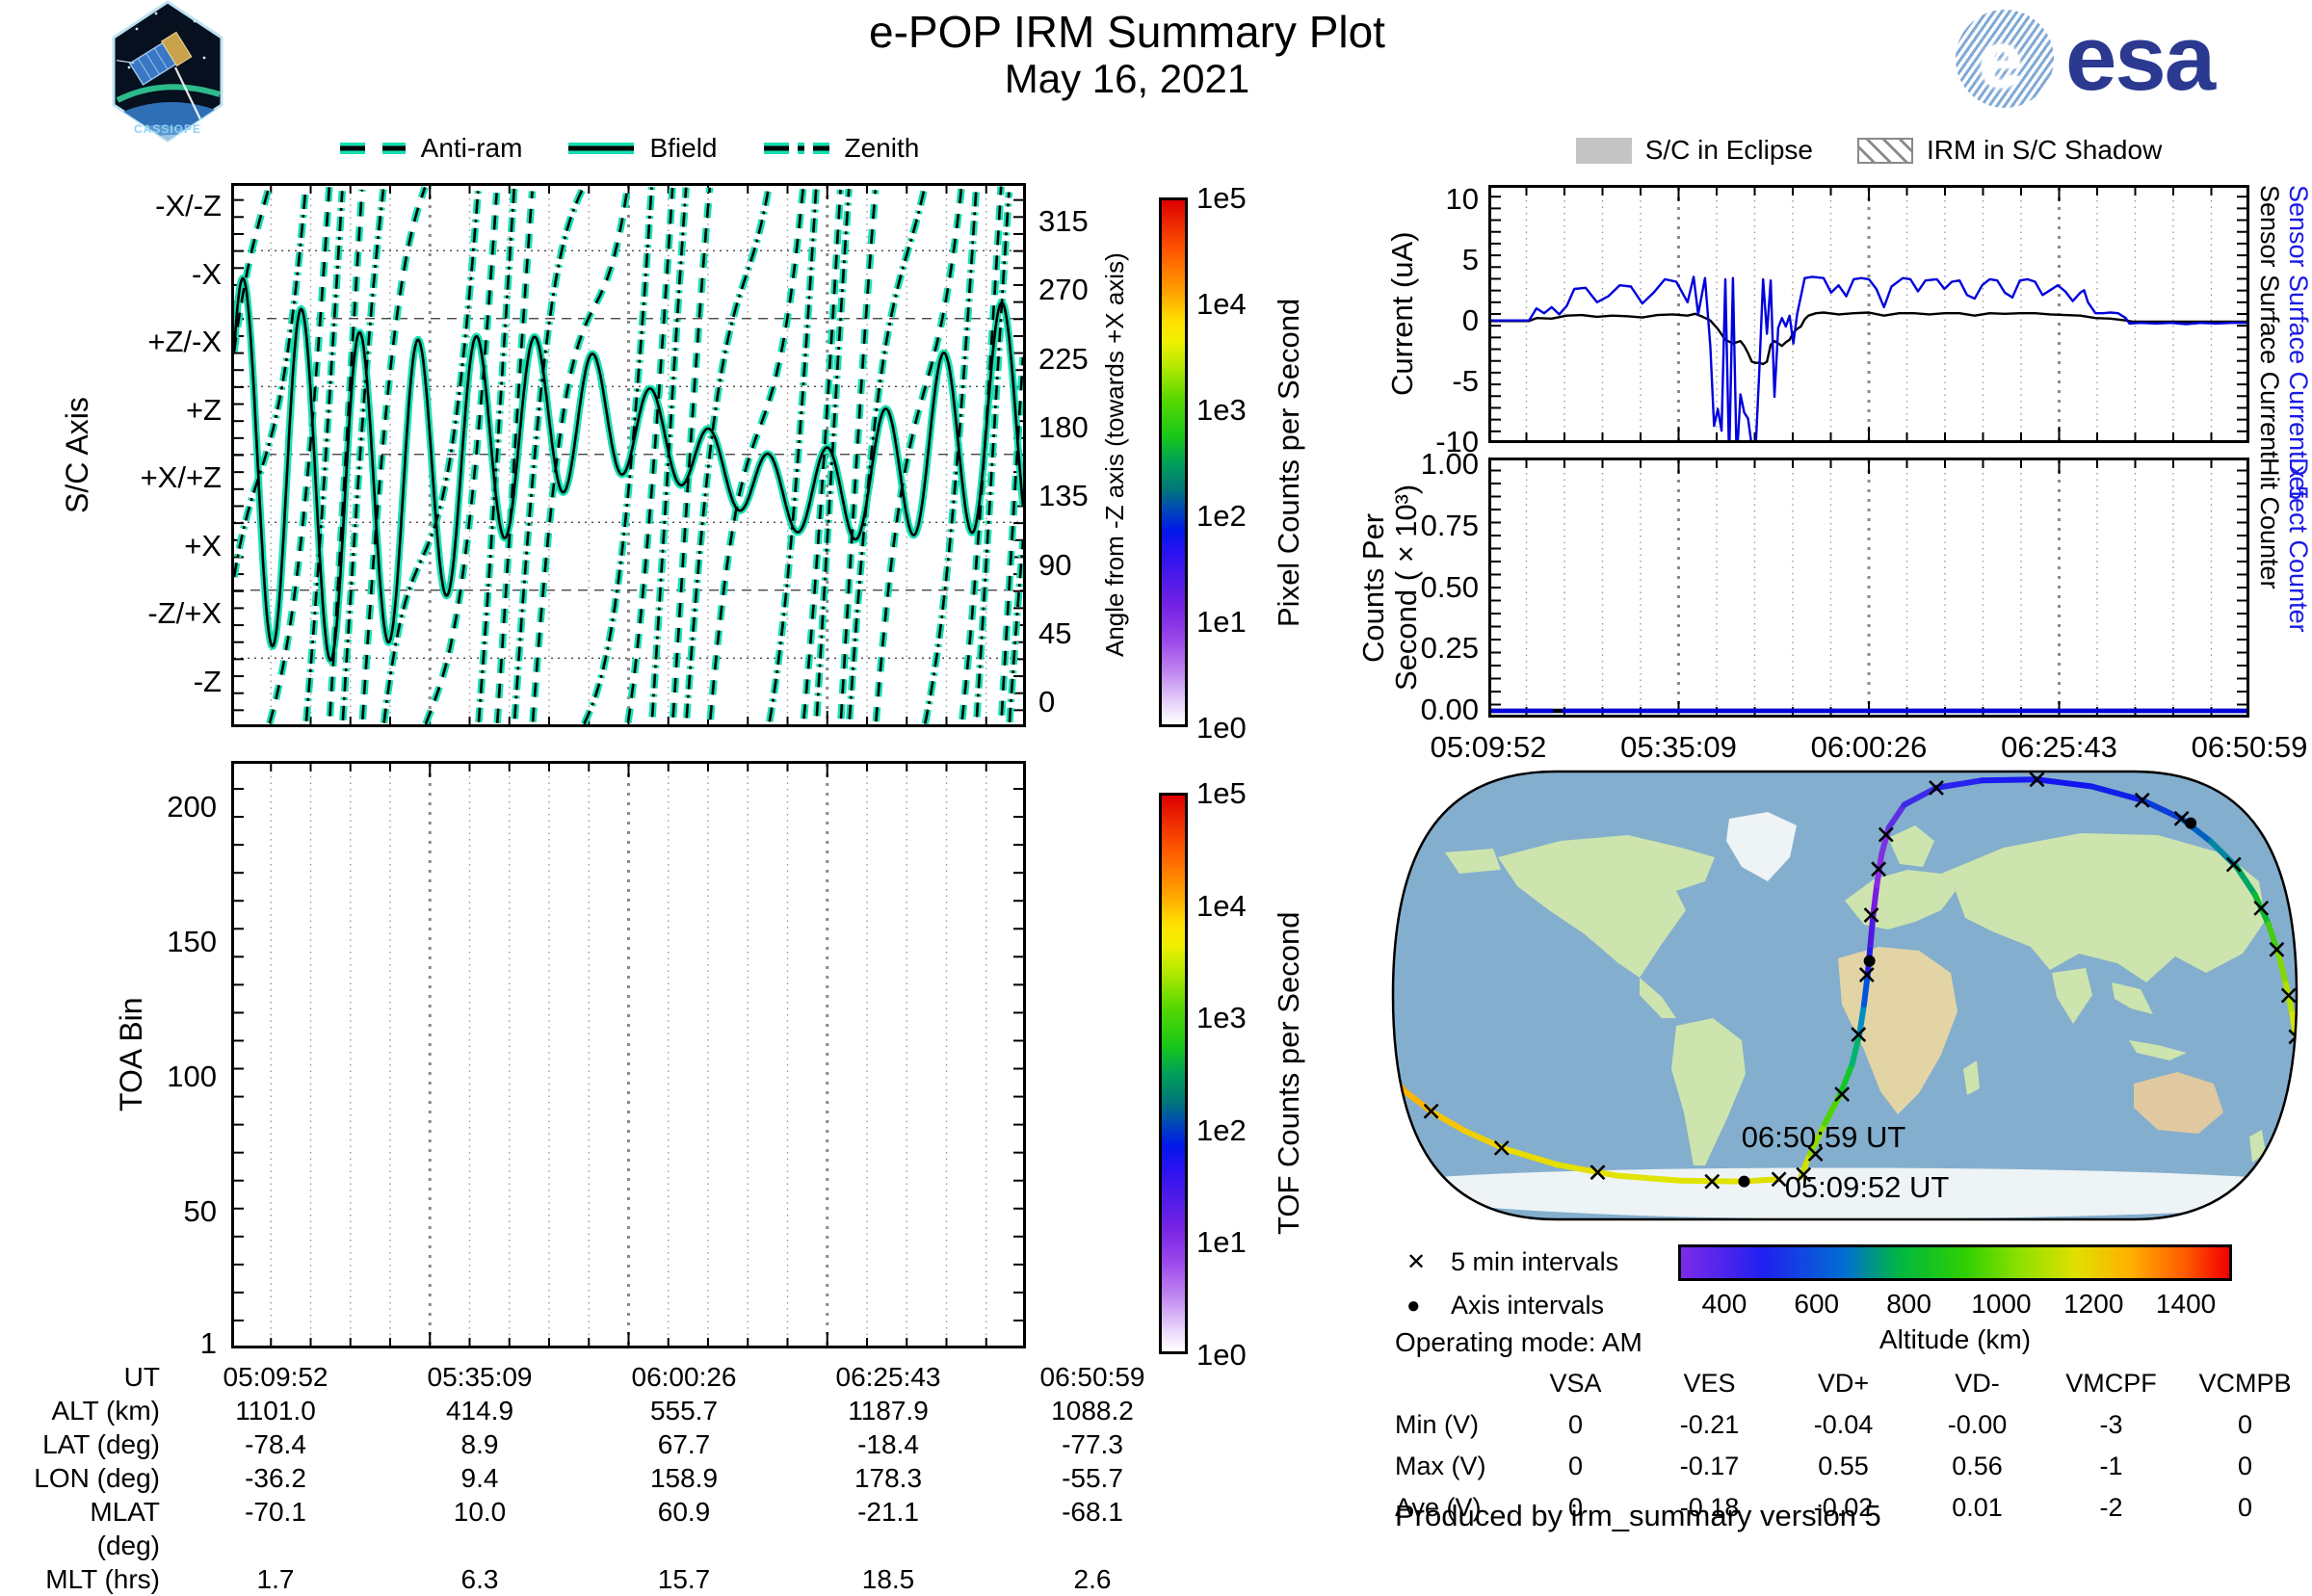  What do you see at coordinates (1817, 1304) in the screenshot?
I see `altitude-tick-label: 600` at bounding box center [1817, 1304].